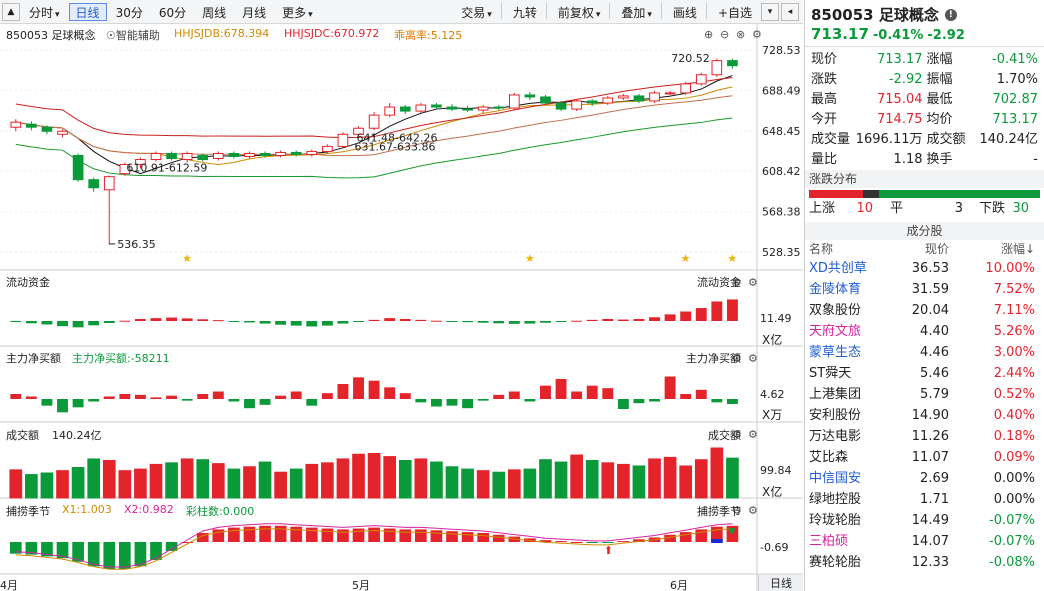 This screenshot has width=1044, height=591. What do you see at coordinates (476, 12) in the screenshot?
I see `tool-0: 交易 ▾` at bounding box center [476, 12].